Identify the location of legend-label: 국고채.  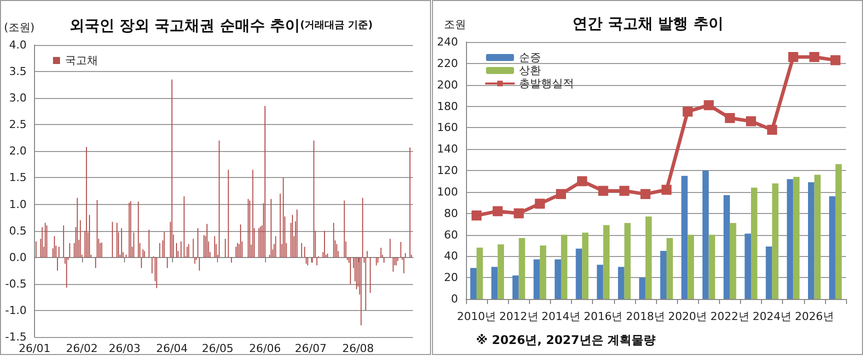
(81, 60).